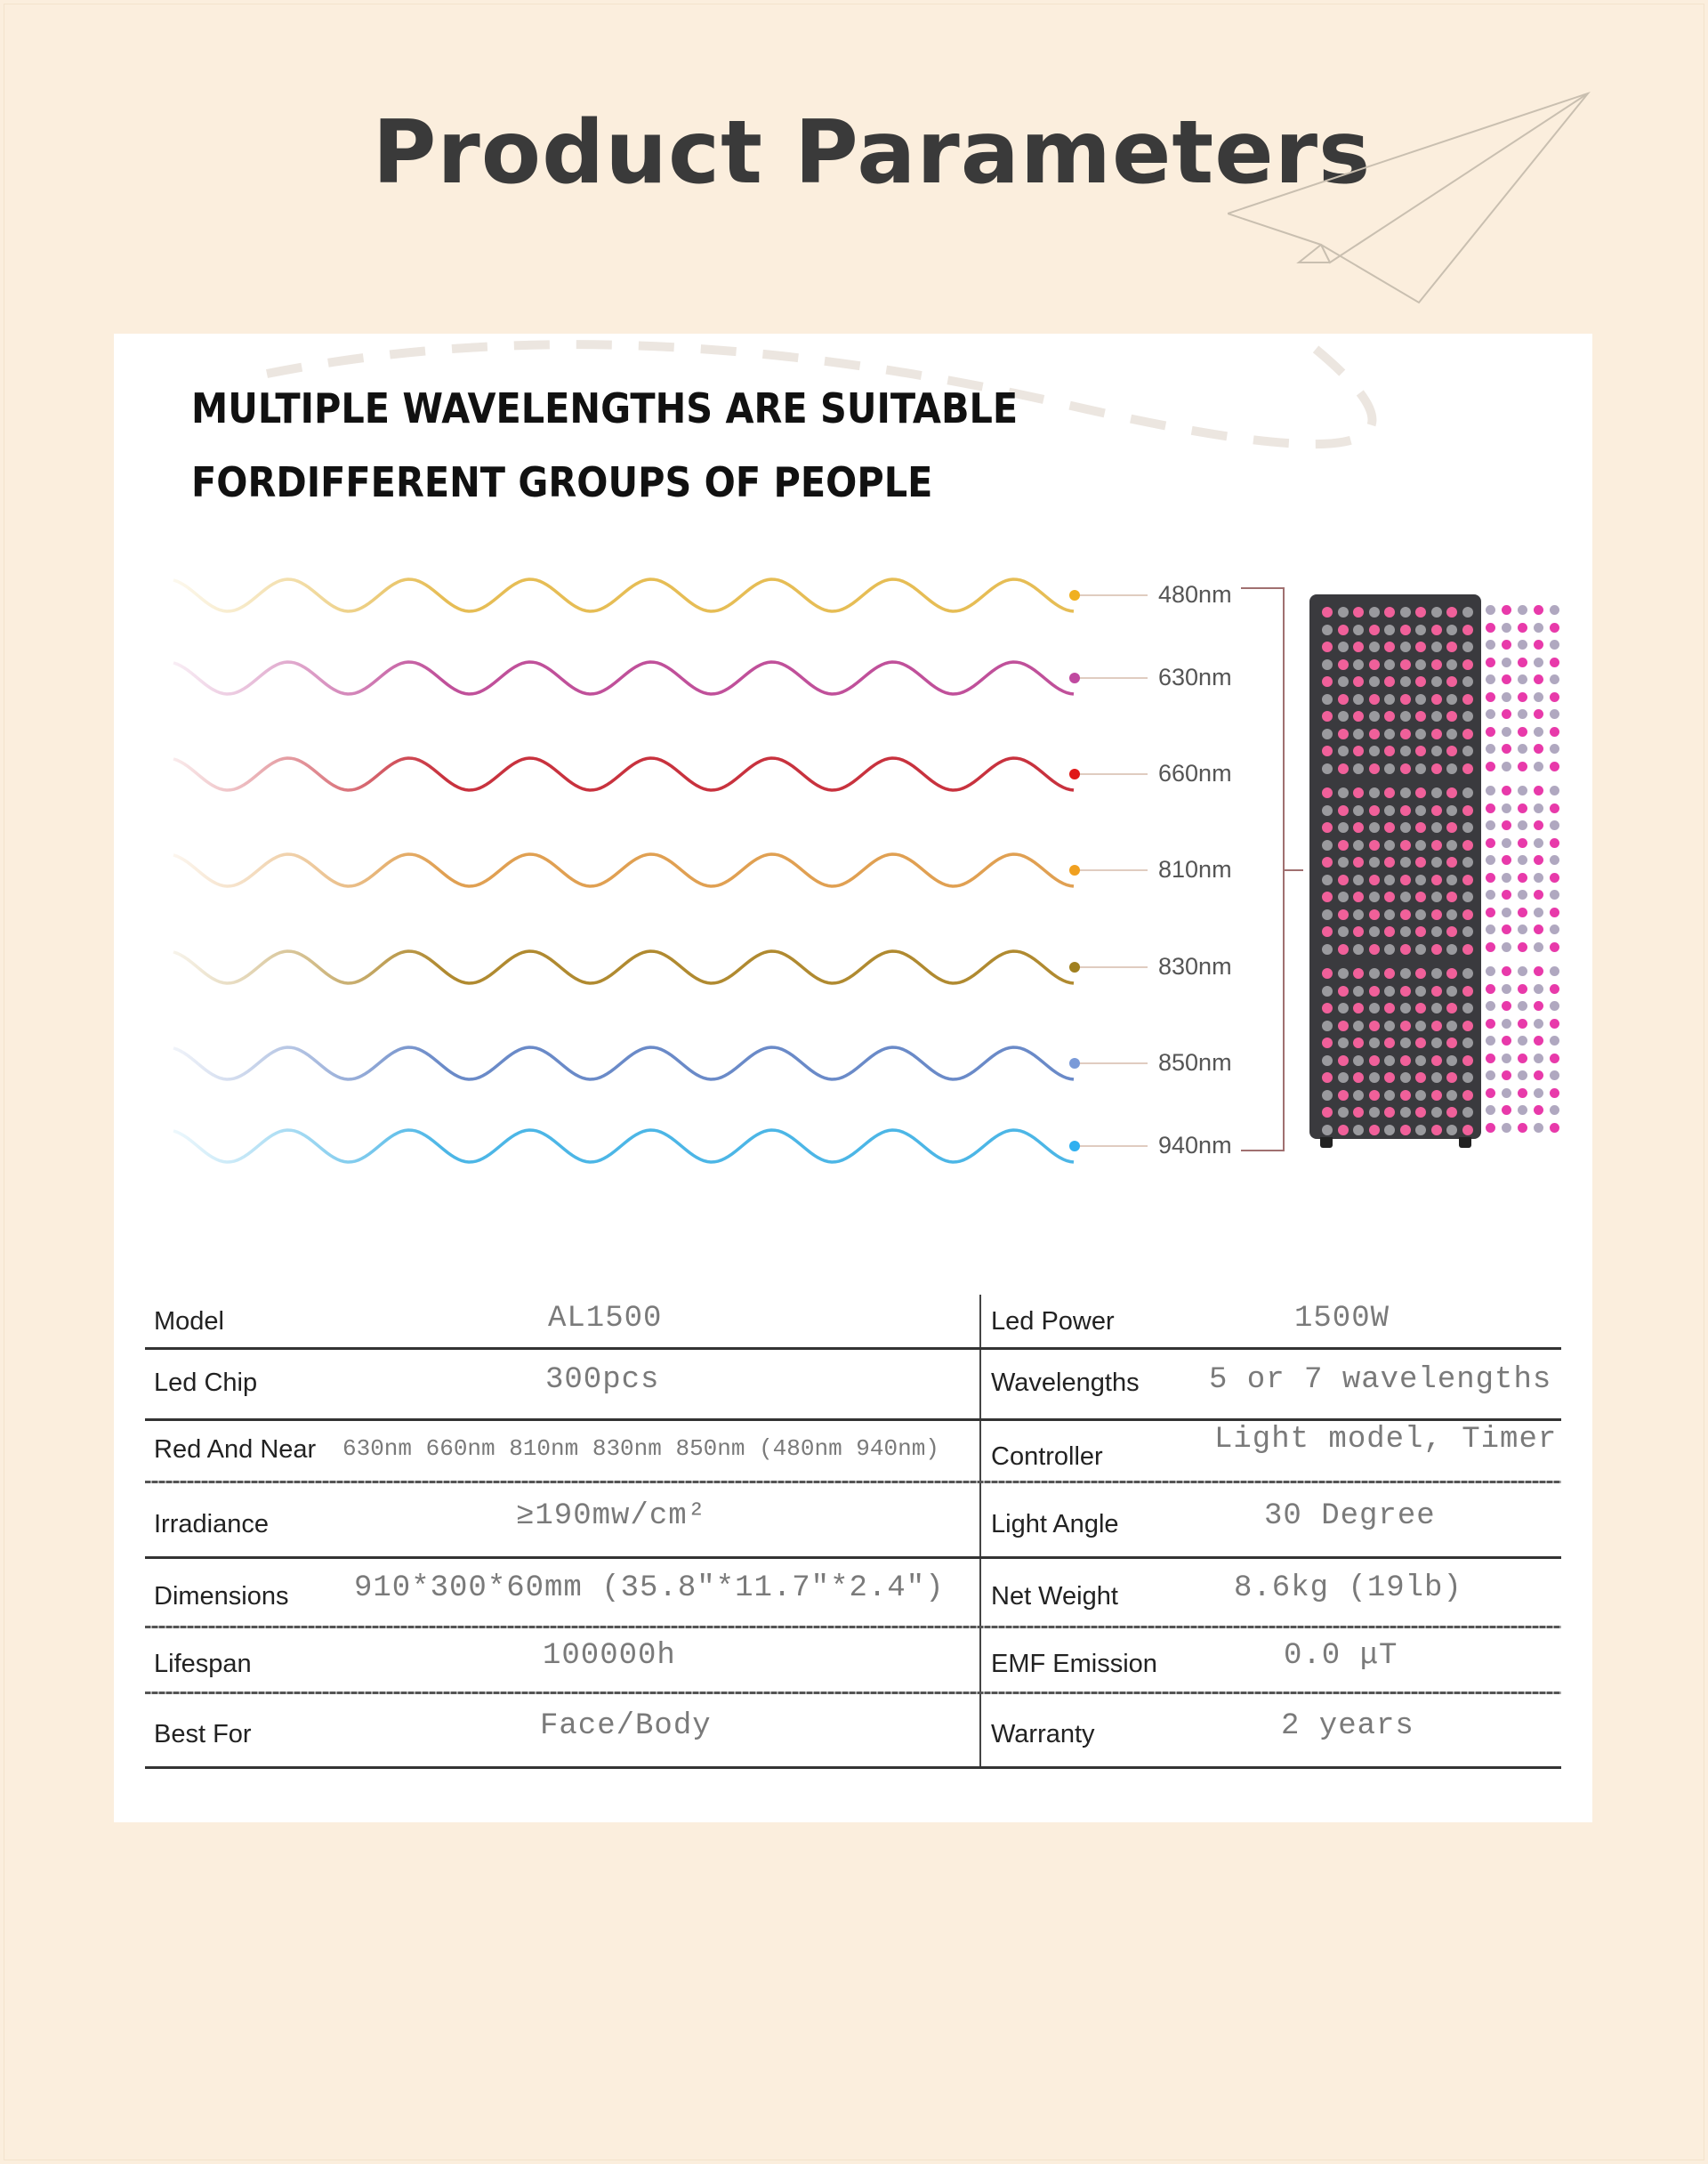  Describe the element at coordinates (1074, 678) in the screenshot. I see `wavelength-dot` at that location.